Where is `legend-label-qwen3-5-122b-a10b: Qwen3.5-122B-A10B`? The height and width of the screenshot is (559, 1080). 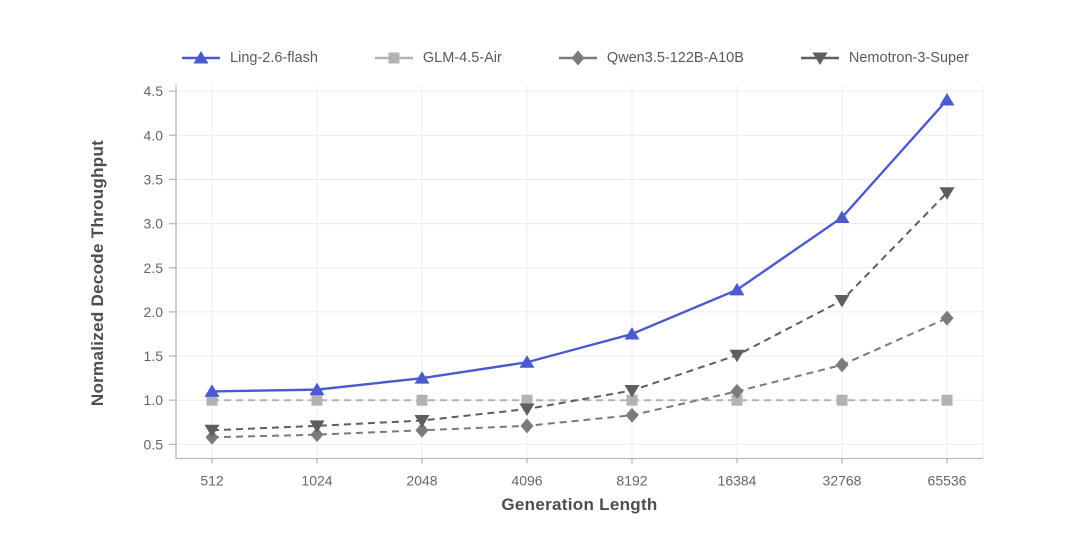
legend-label-qwen3-5-122b-a10b: Qwen3.5-122B-A10B is located at coordinates (675, 58).